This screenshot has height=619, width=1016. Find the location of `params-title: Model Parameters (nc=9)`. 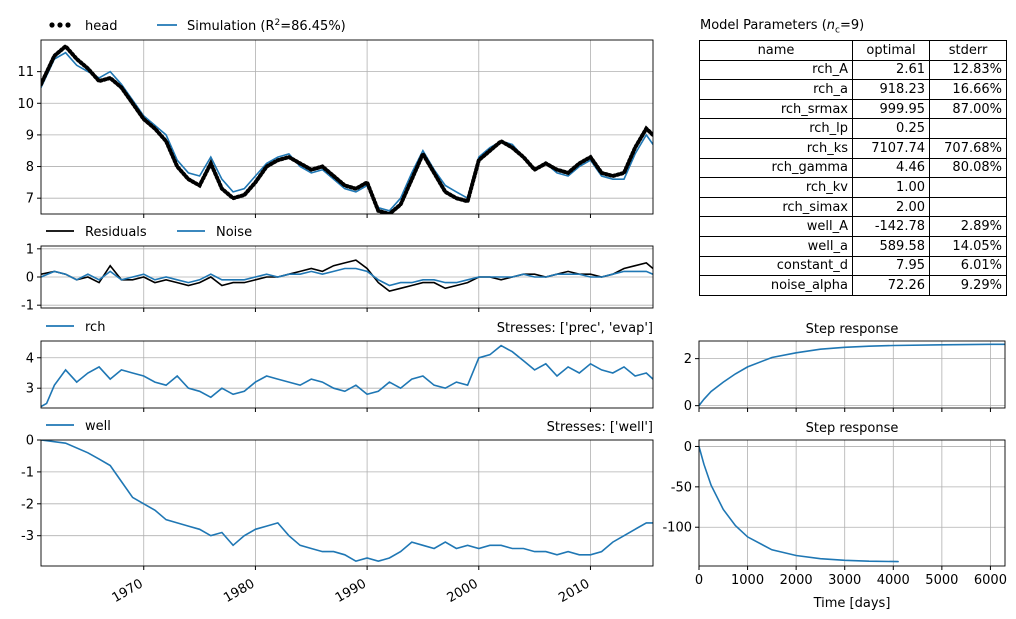

params-title: Model Parameters (nc=9) is located at coordinates (782, 27).